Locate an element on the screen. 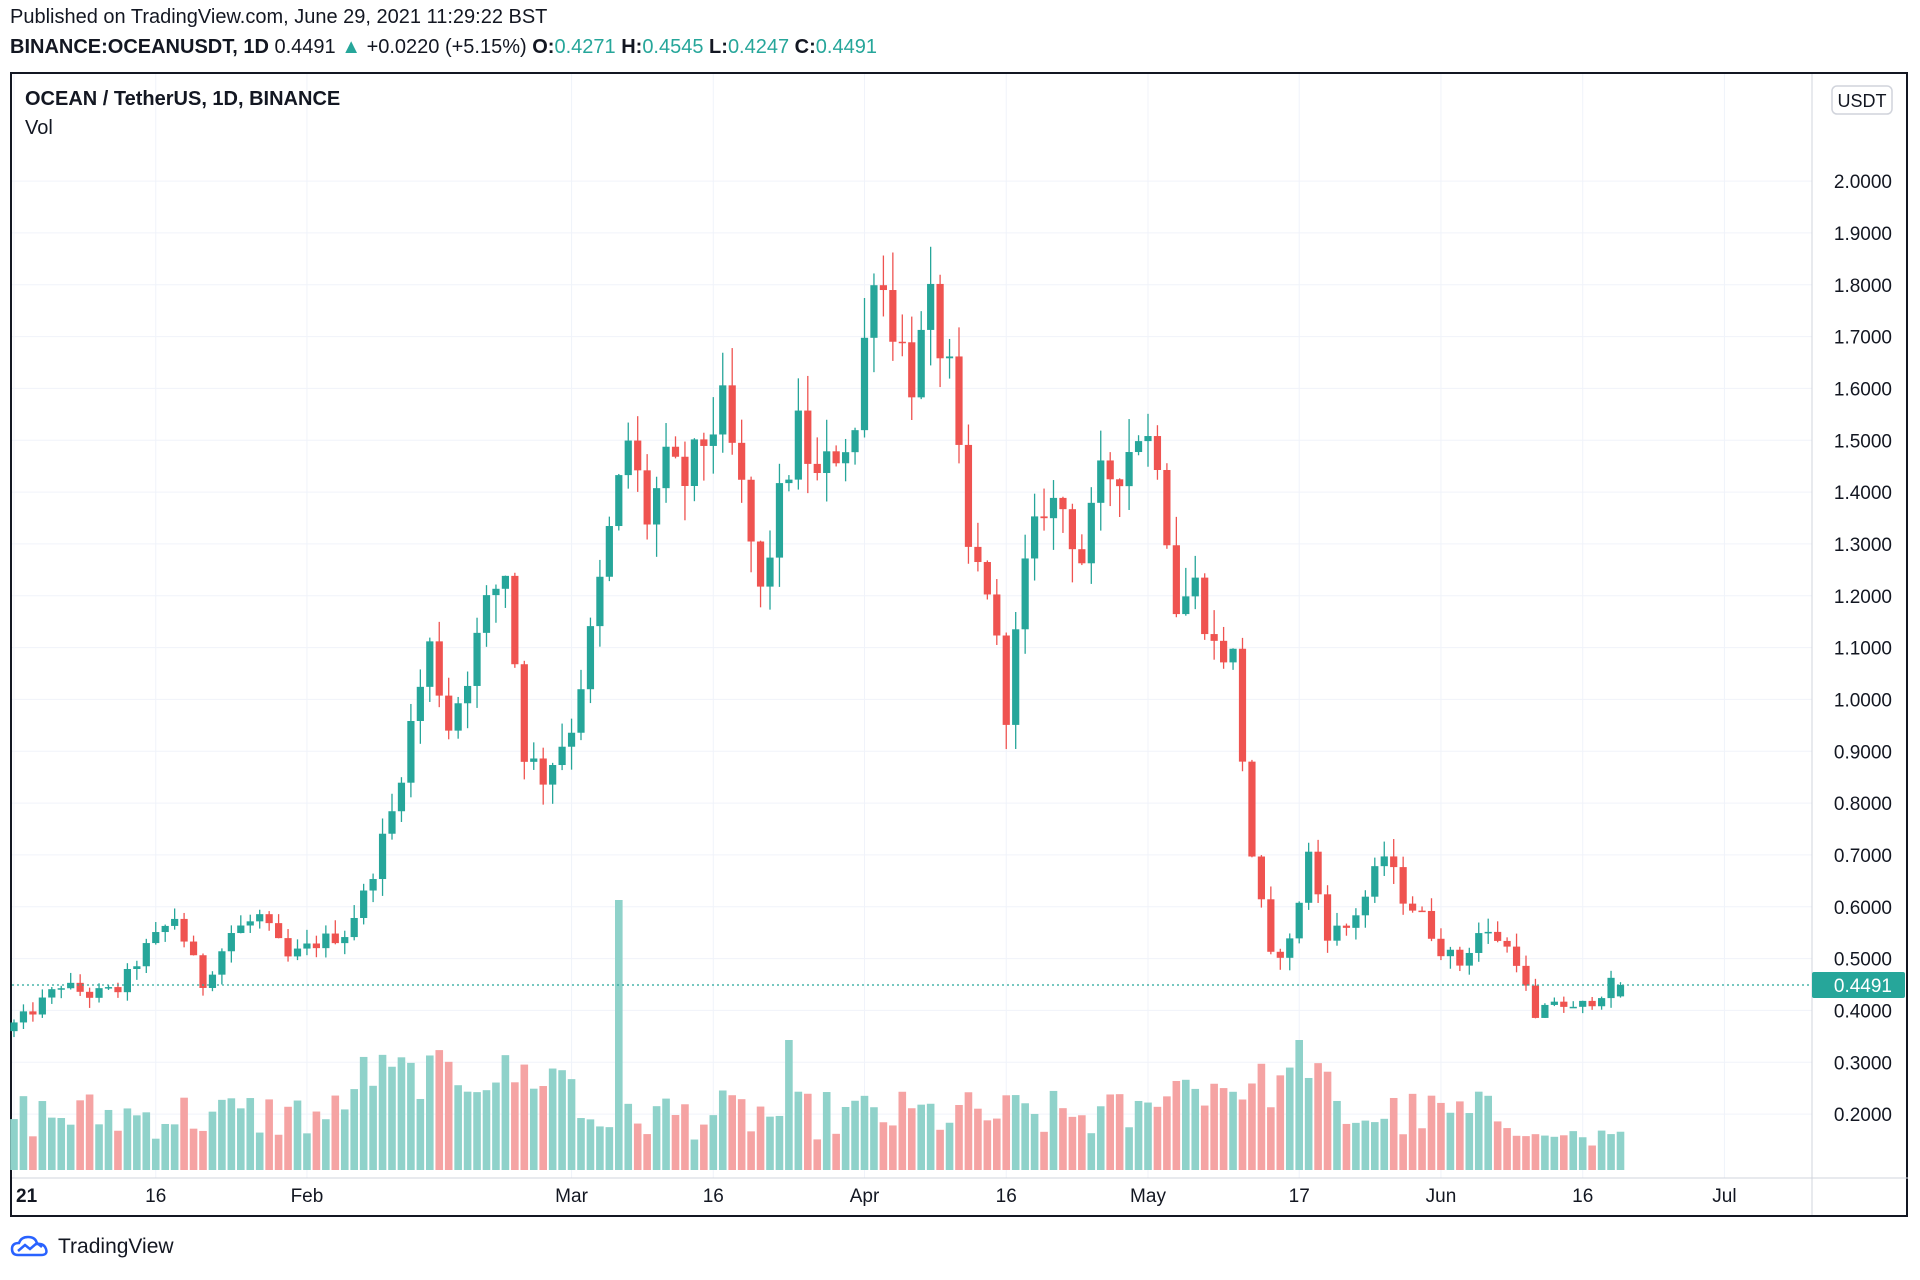 This screenshot has height=1280, width=1920. x-tick-label: 16 is located at coordinates (713, 1196).